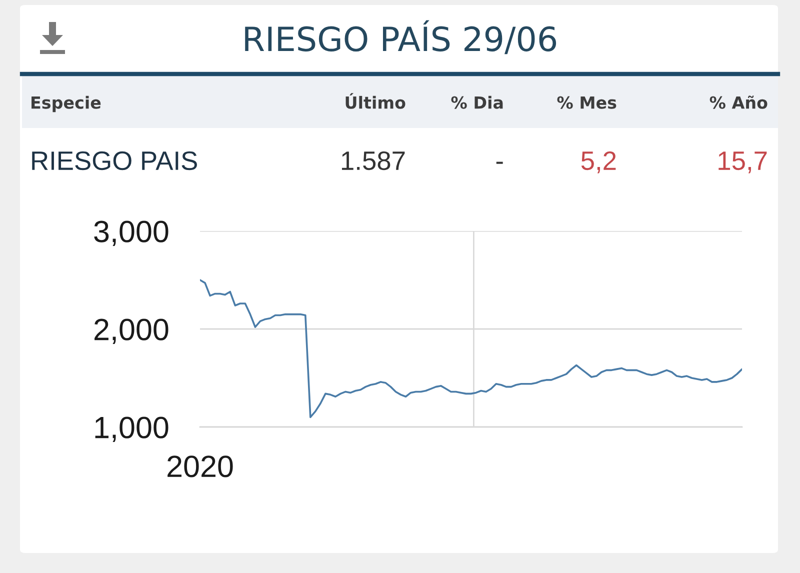 The height and width of the screenshot is (573, 800). What do you see at coordinates (400, 37) in the screenshot?
I see `chart-title: RIESGO PAÍS 29/06` at bounding box center [400, 37].